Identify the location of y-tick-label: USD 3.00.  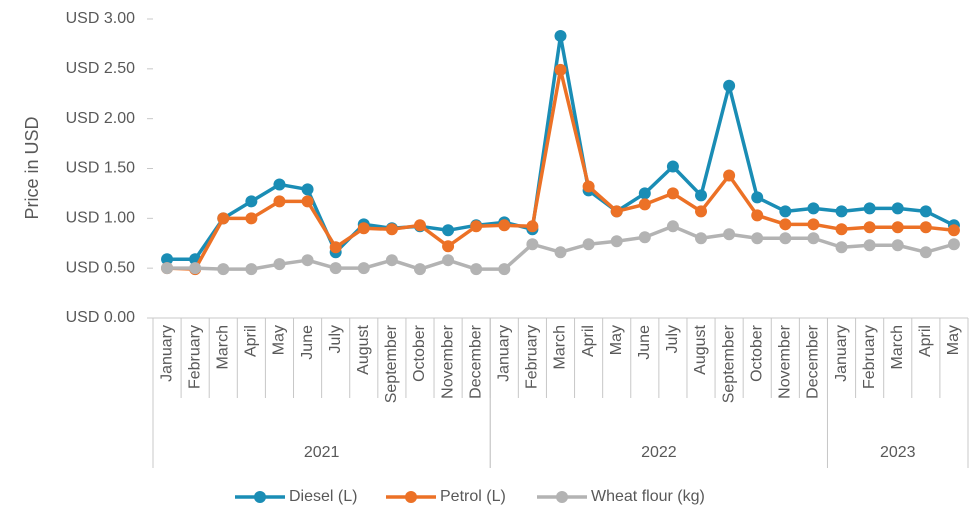
(100, 18).